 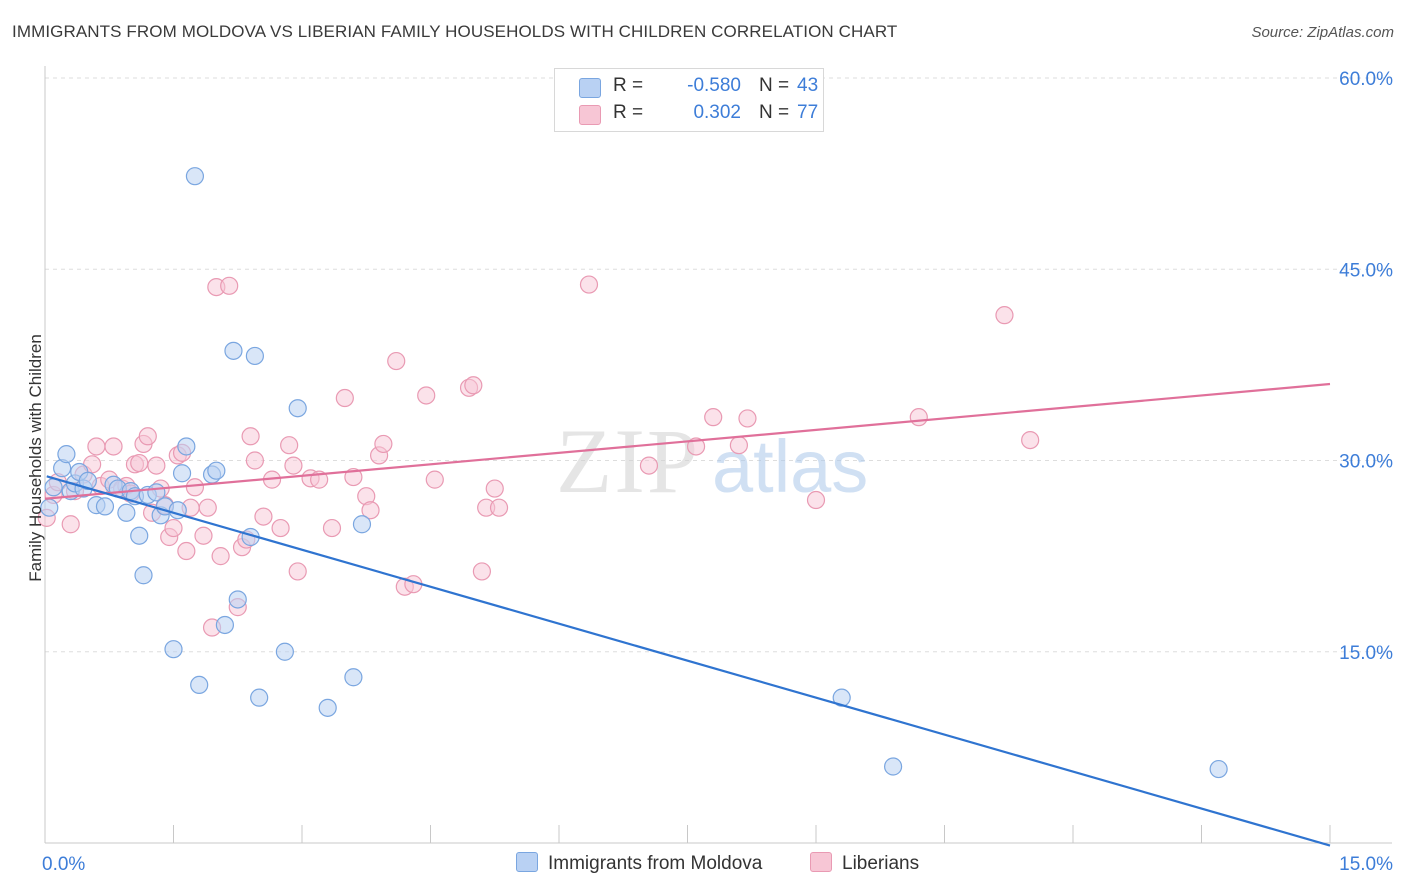 I want to click on y-tick-label: 60.0%, so click(x=1366, y=79).